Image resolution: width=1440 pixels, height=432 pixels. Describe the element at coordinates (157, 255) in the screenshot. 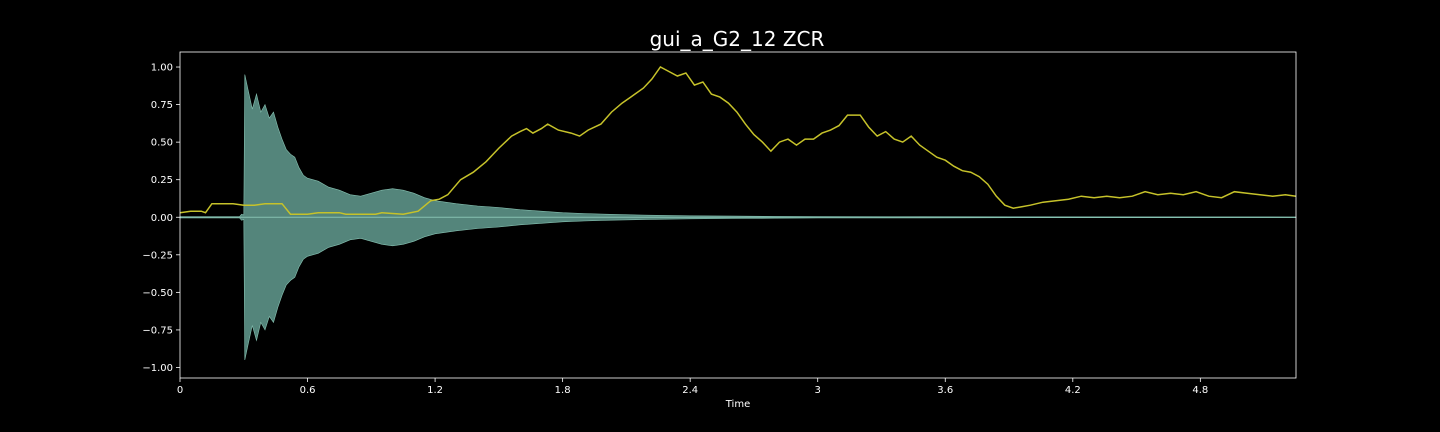

I see `y-tick-label: −0.25` at that location.